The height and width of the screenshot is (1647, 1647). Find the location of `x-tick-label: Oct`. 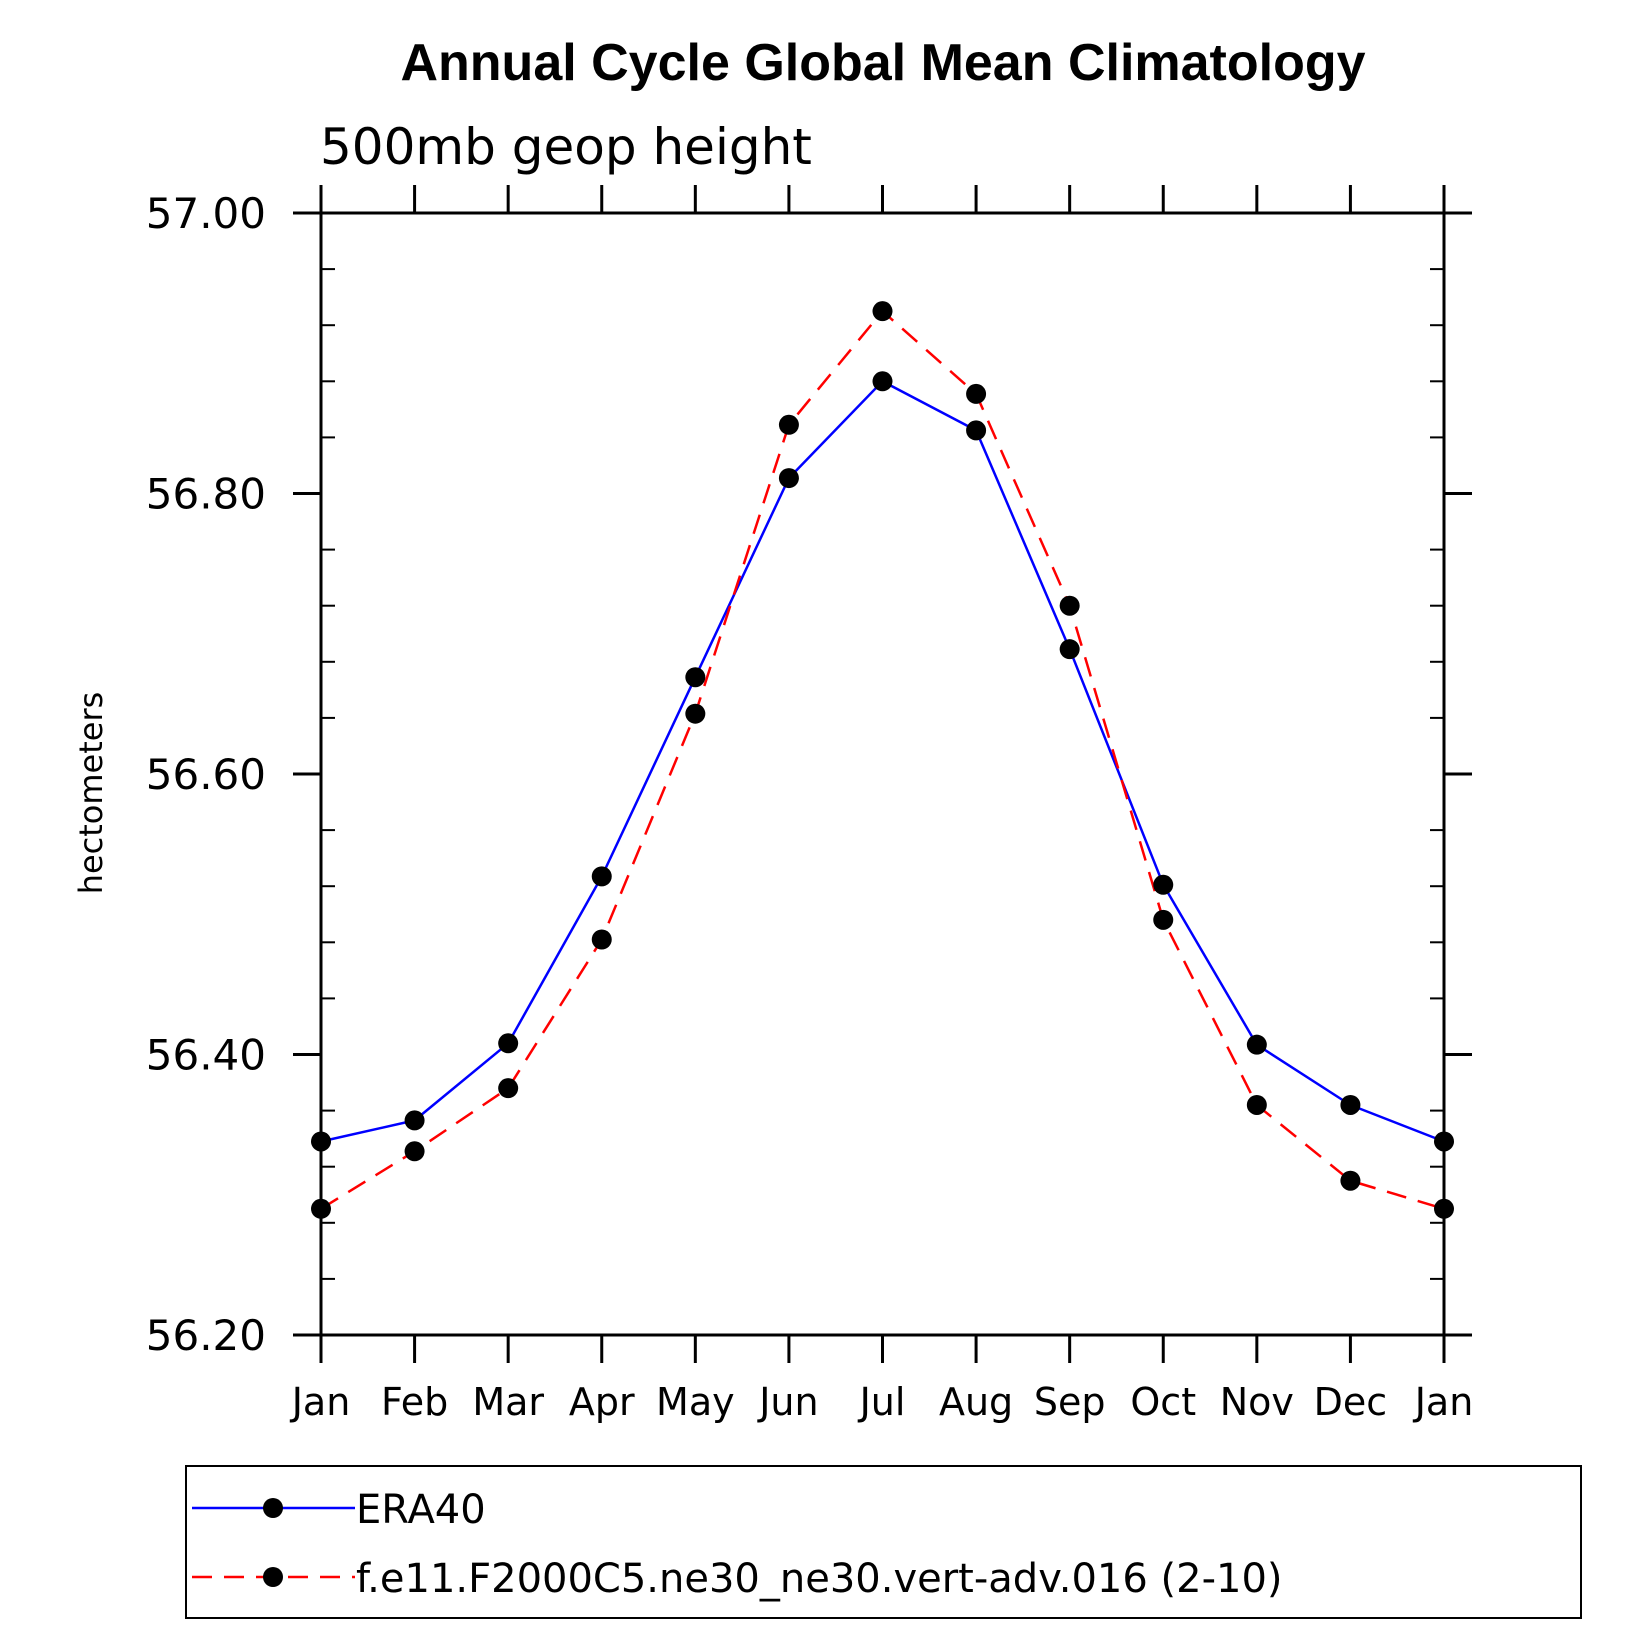

x-tick-label: Oct is located at coordinates (1163, 1402).